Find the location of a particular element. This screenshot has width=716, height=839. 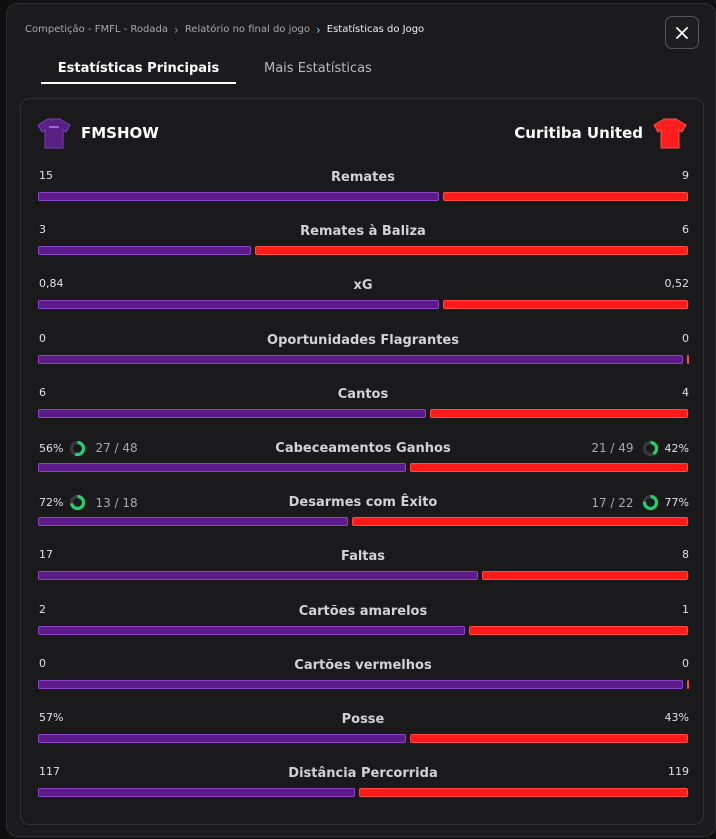

away-stat: 17 / 22 77% is located at coordinates (640, 502).